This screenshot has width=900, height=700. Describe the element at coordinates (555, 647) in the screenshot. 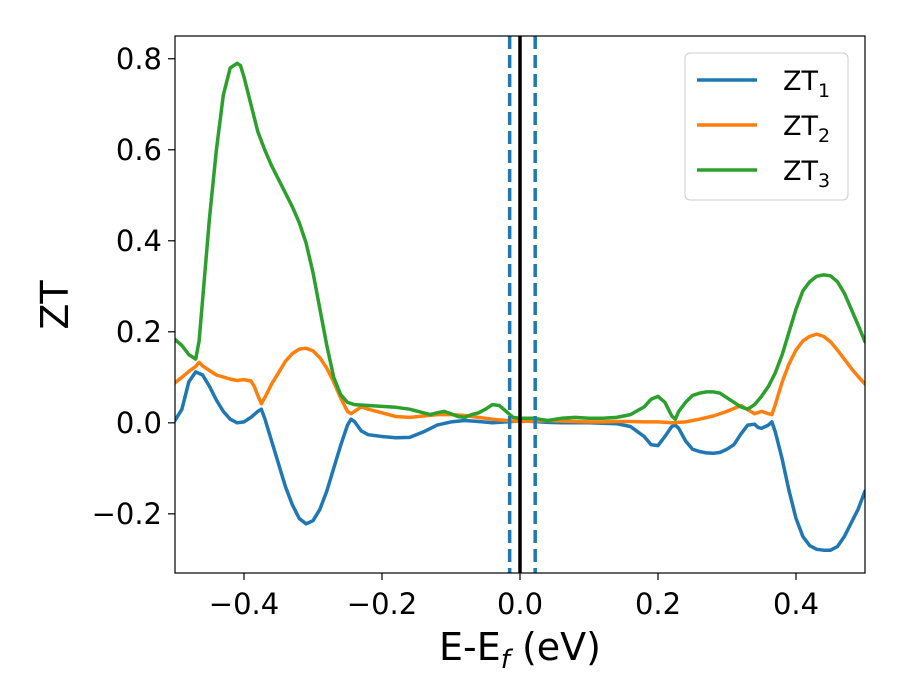

I see `x-axis-label-unit: (eV)` at that location.